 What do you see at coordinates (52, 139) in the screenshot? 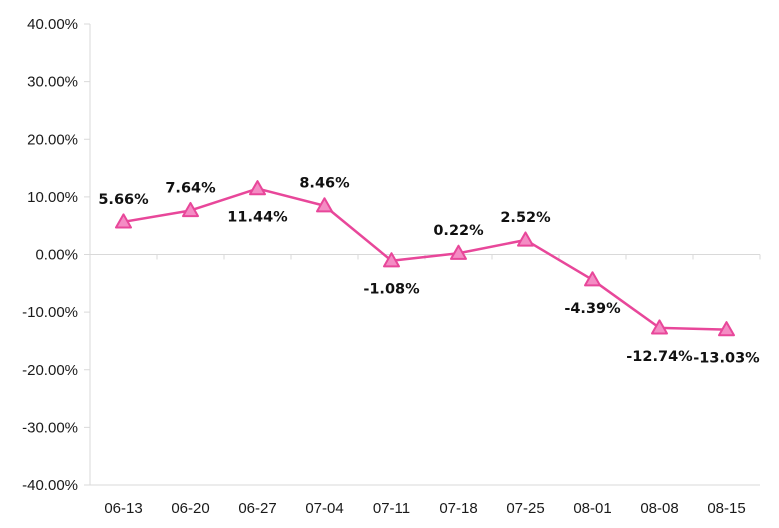
I see `y-tick-label: 20.00%` at bounding box center [52, 139].